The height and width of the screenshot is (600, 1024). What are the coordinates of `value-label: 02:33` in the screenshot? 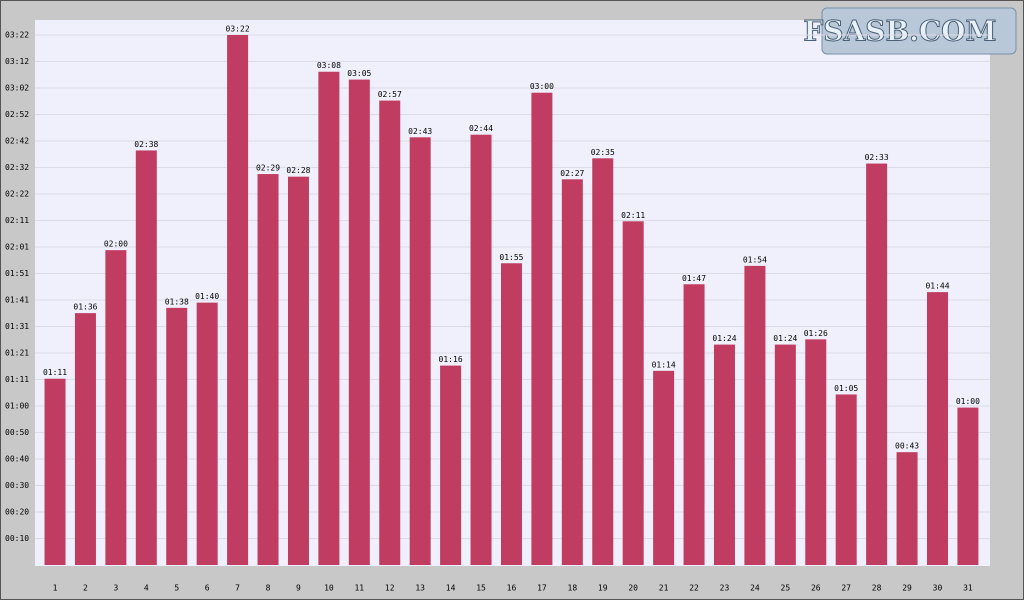 It's located at (877, 157).